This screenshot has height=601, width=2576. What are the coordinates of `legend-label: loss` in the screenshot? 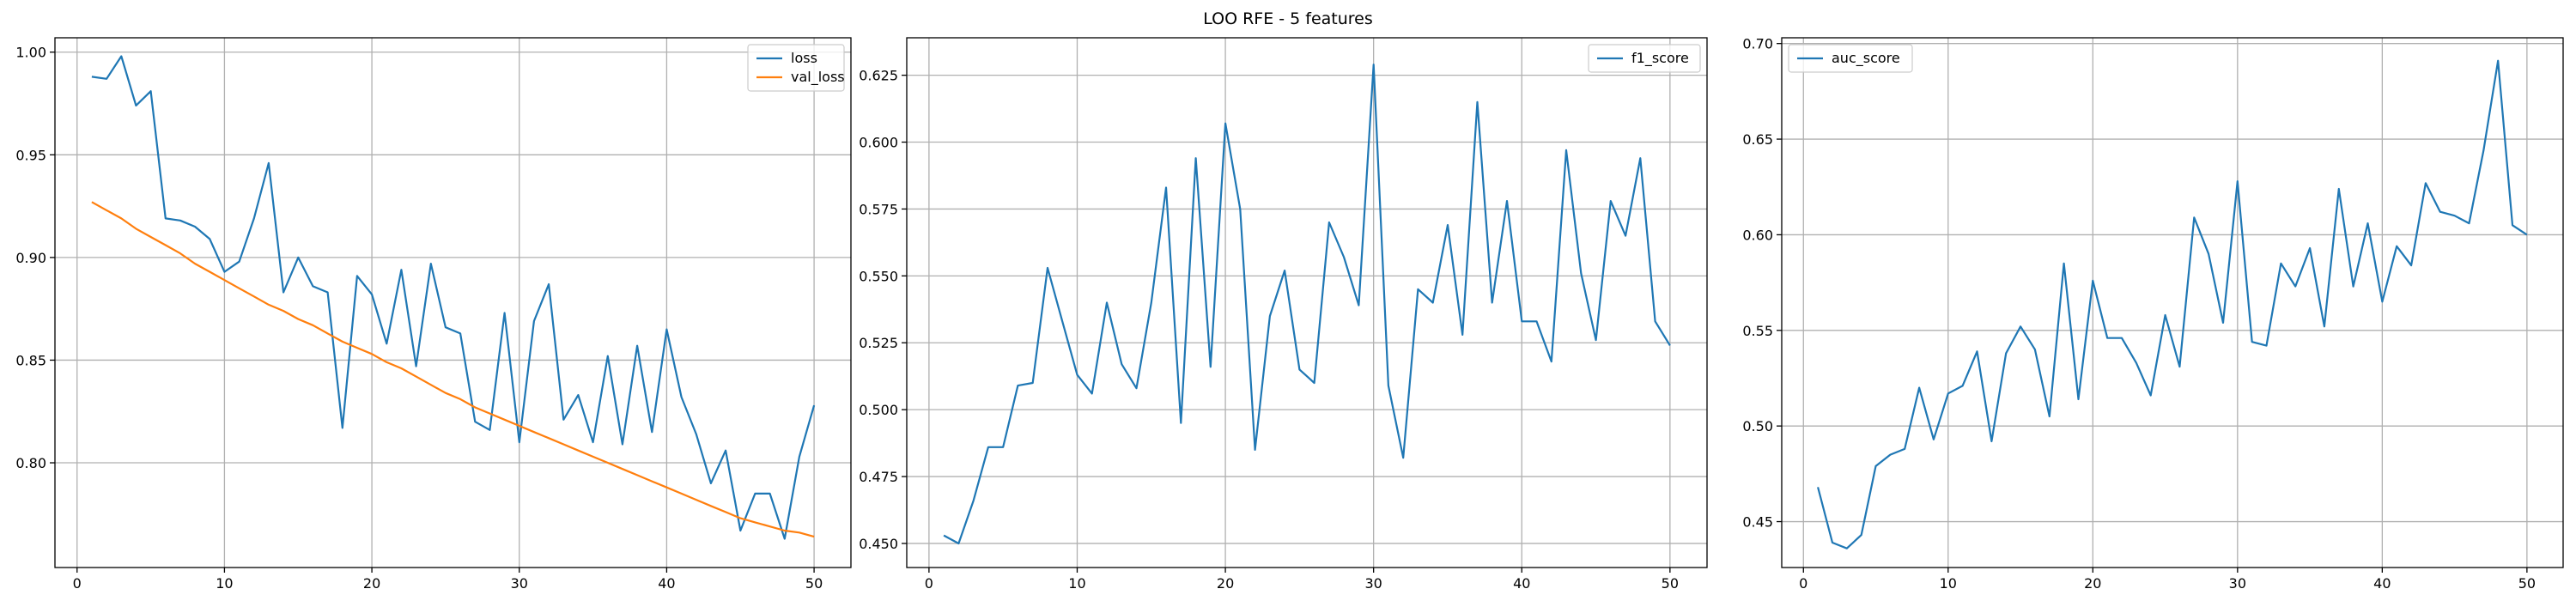 It's located at (804, 58).